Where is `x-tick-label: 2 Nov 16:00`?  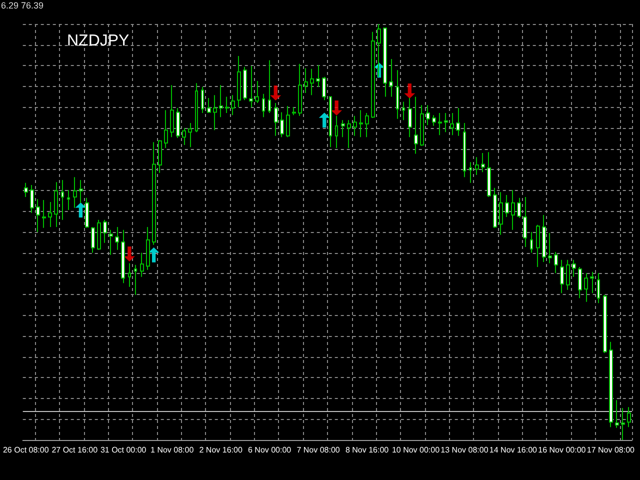 x-tick-label: 2 Nov 16:00 is located at coordinates (221, 450).